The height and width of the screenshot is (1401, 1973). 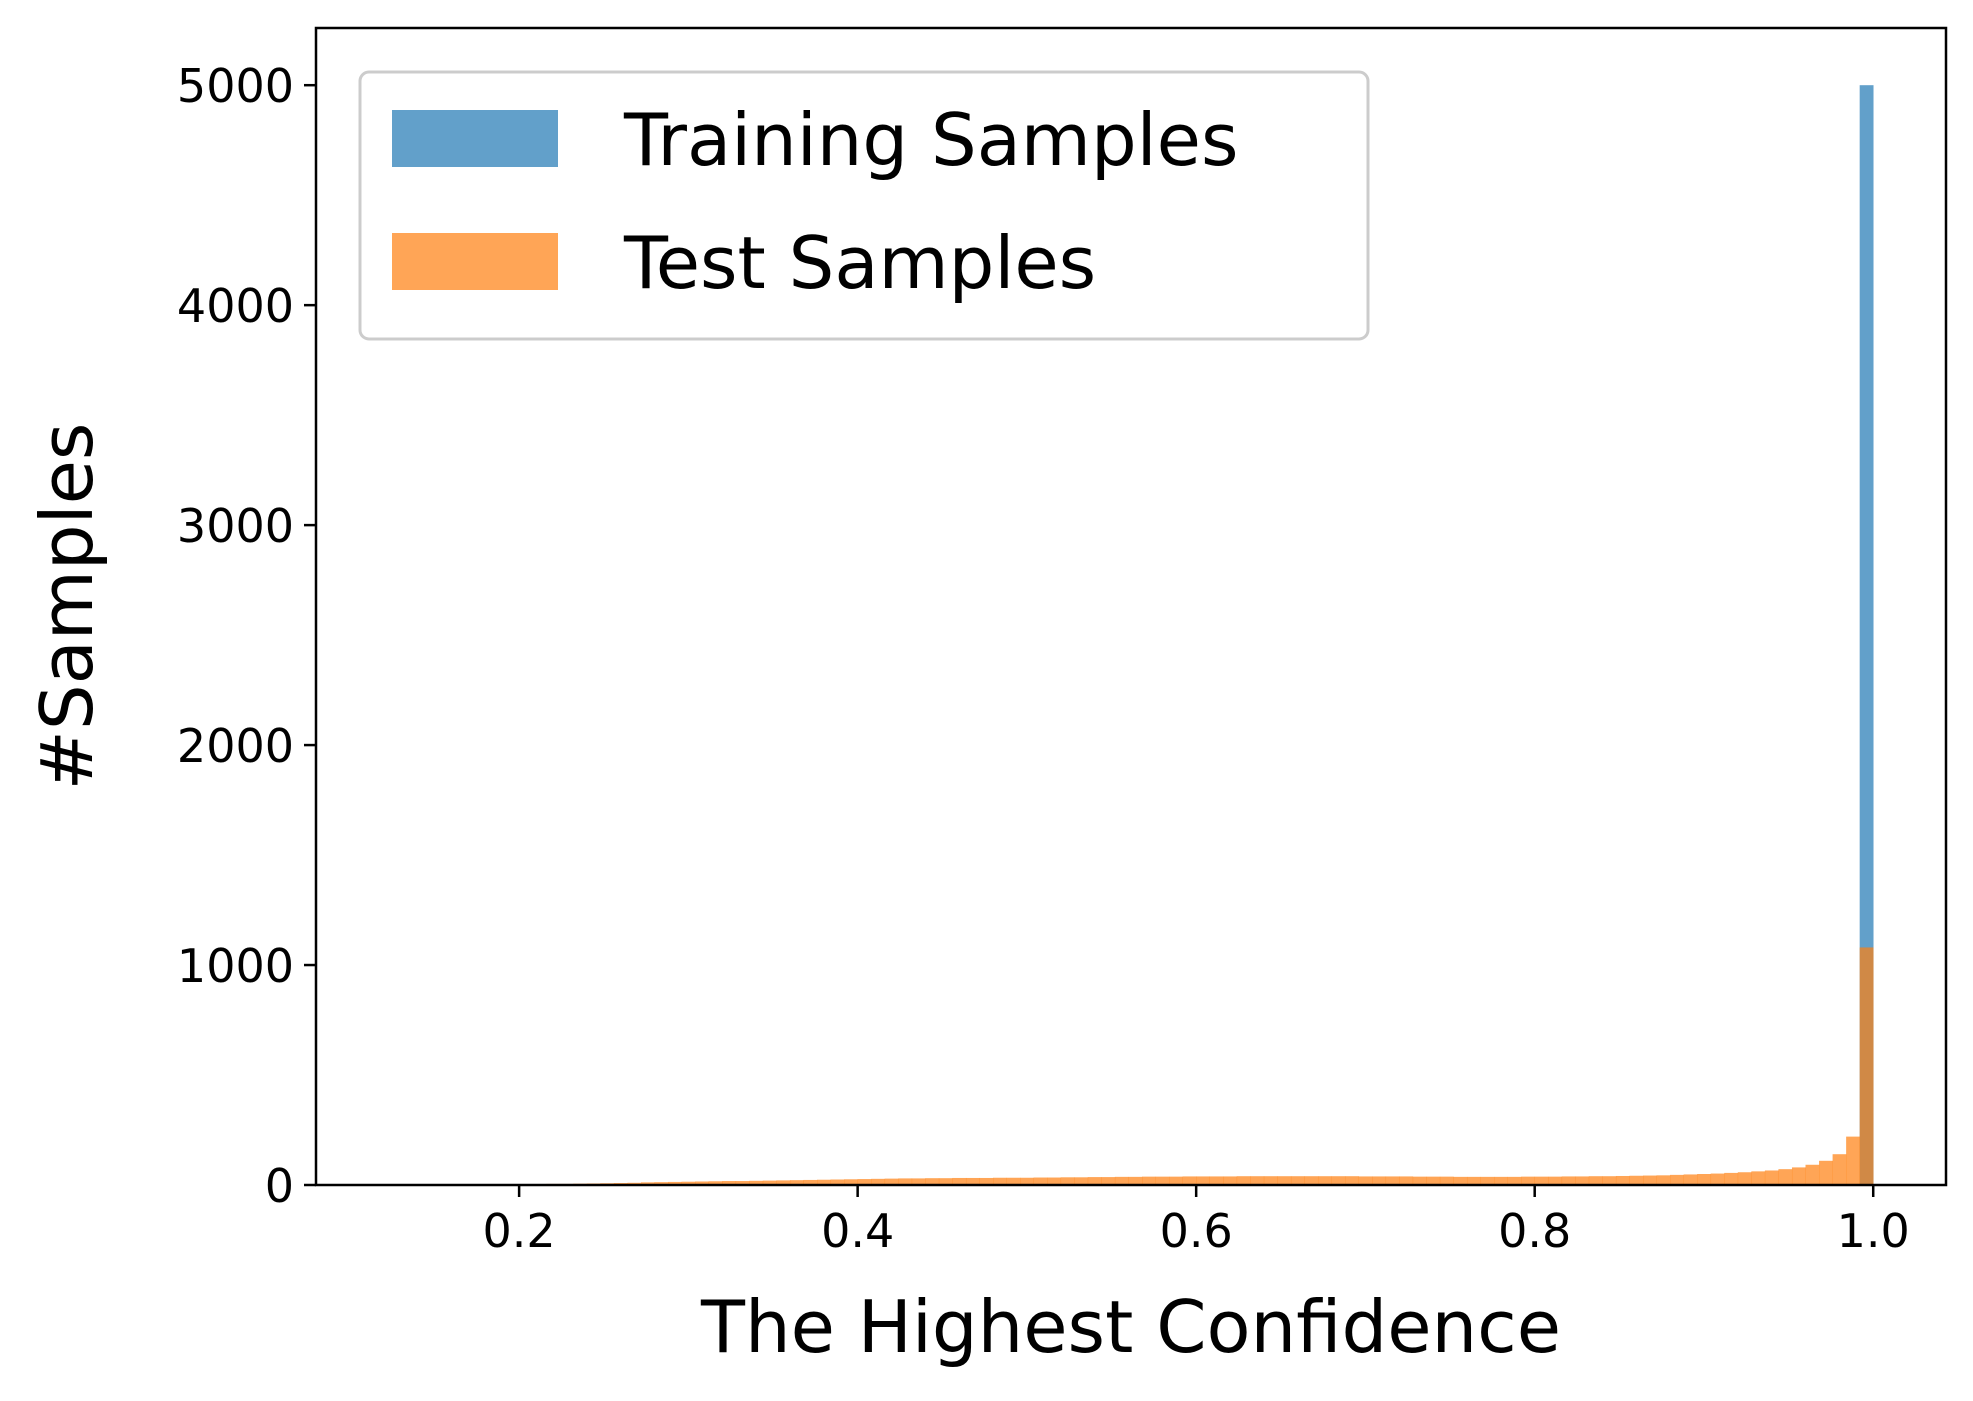 I want to click on legend-label-test: Test Samples, so click(x=859, y=263).